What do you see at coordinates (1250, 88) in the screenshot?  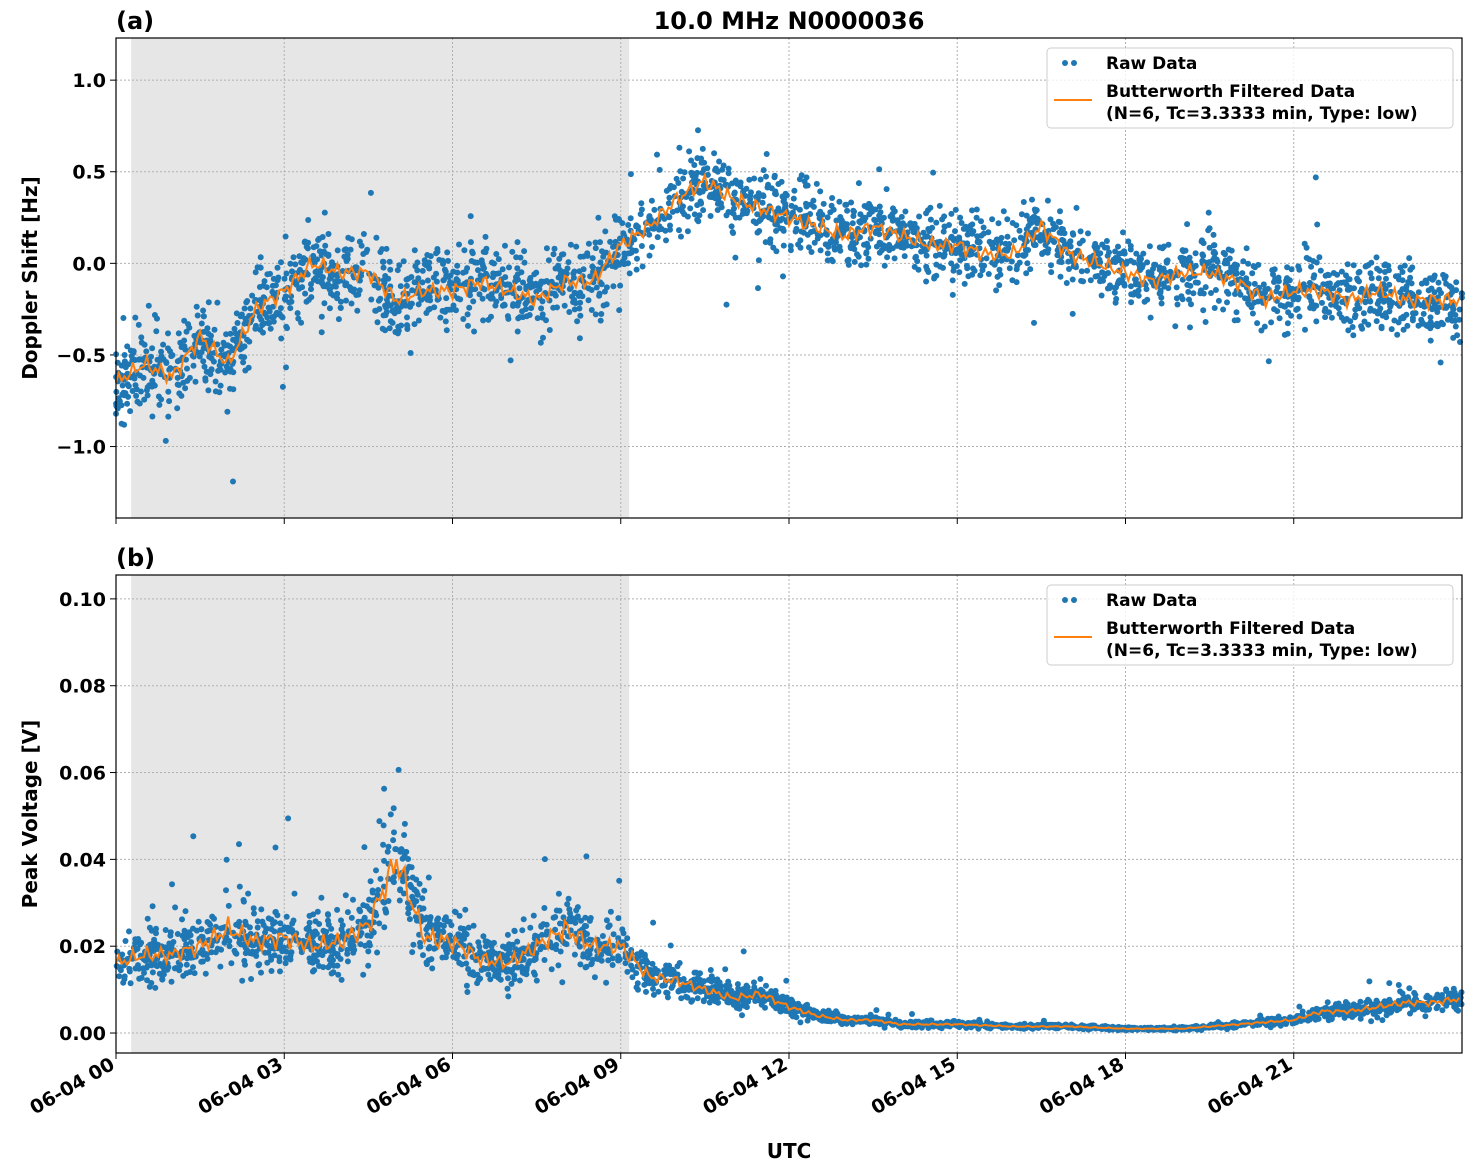 I see `legend-box` at bounding box center [1250, 88].